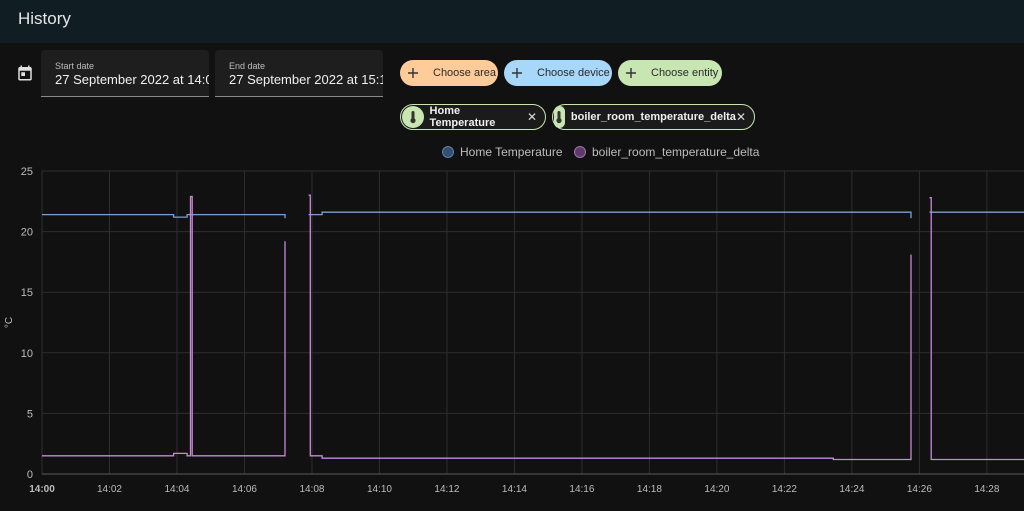 Image resolution: width=1024 pixels, height=511 pixels. What do you see at coordinates (649, 489) in the screenshot?
I see `x-tick-label: 14:18` at bounding box center [649, 489].